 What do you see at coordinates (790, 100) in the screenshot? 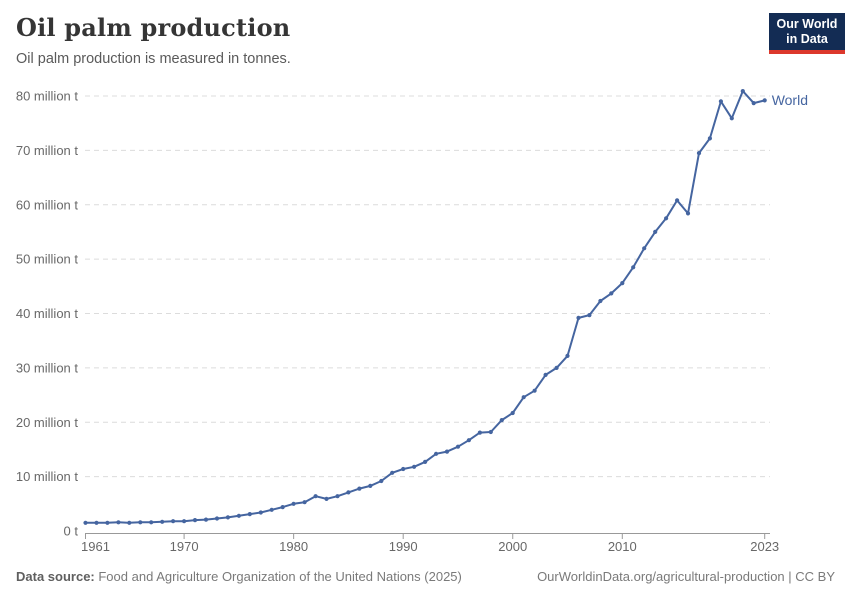
I see `series-label-world: World` at bounding box center [790, 100].